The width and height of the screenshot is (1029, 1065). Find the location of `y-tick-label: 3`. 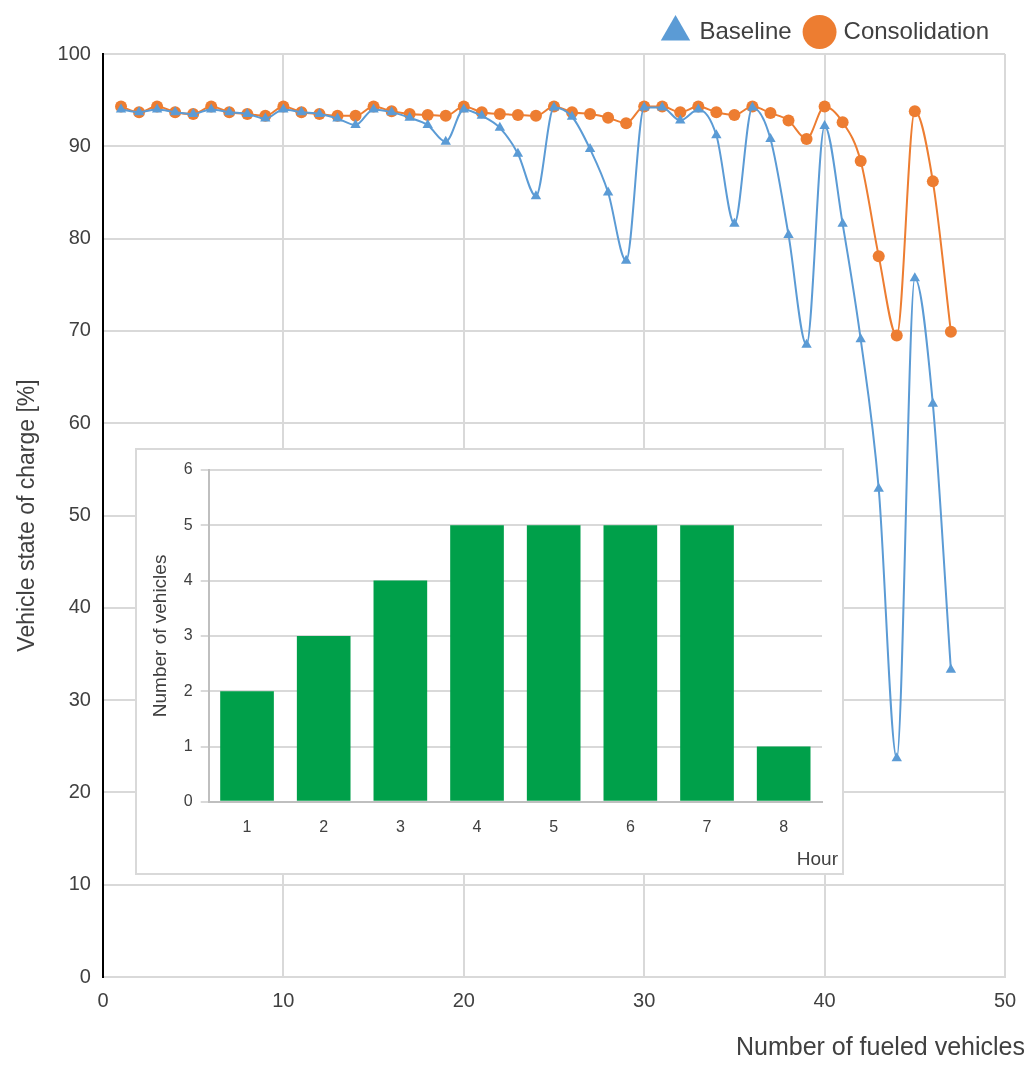

y-tick-label: 3 is located at coordinates (188, 635).